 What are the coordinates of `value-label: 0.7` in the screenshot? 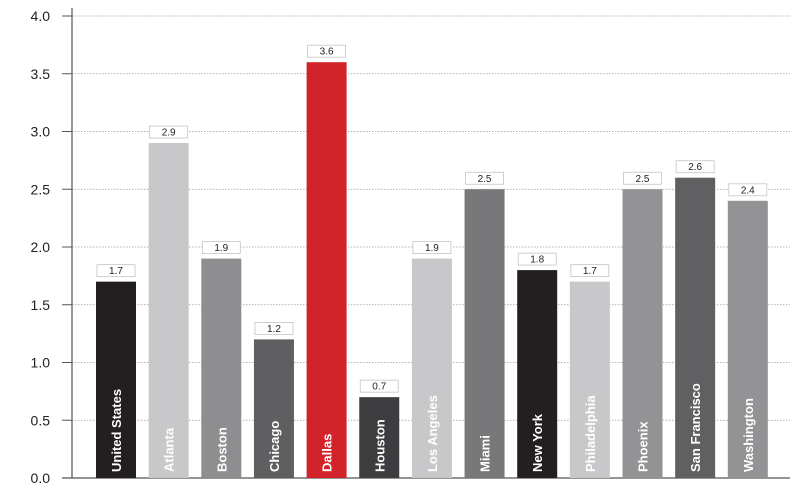 It's located at (379, 387).